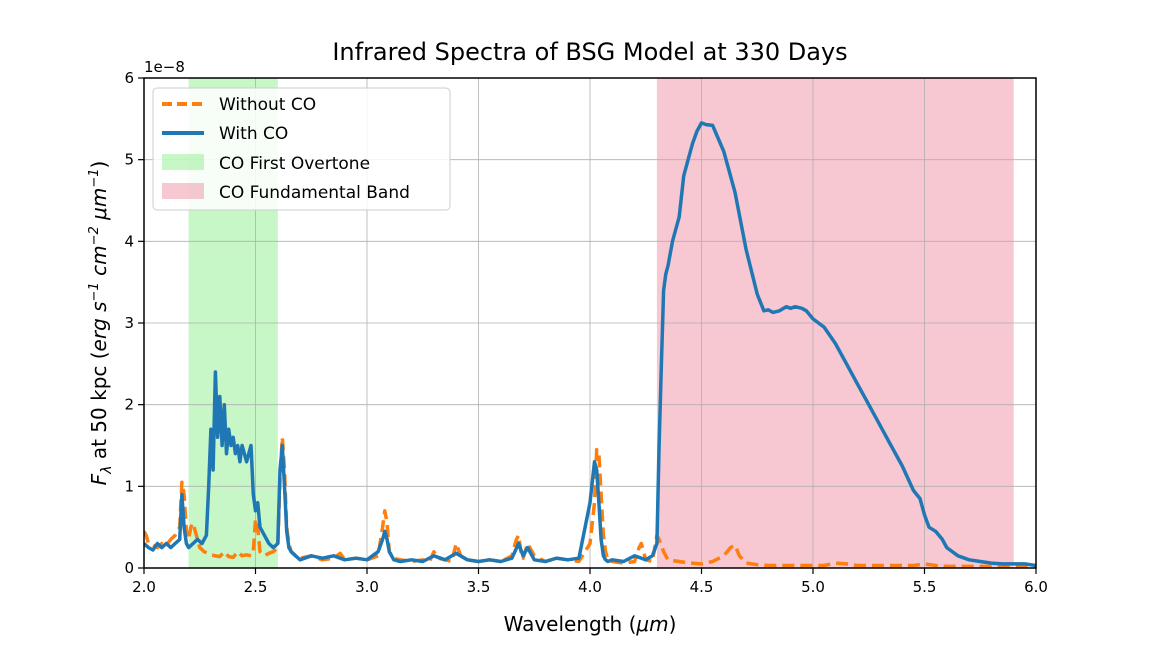 The image size is (1152, 648). I want to click on x-axis-label: Wavelength (μm), so click(590, 624).